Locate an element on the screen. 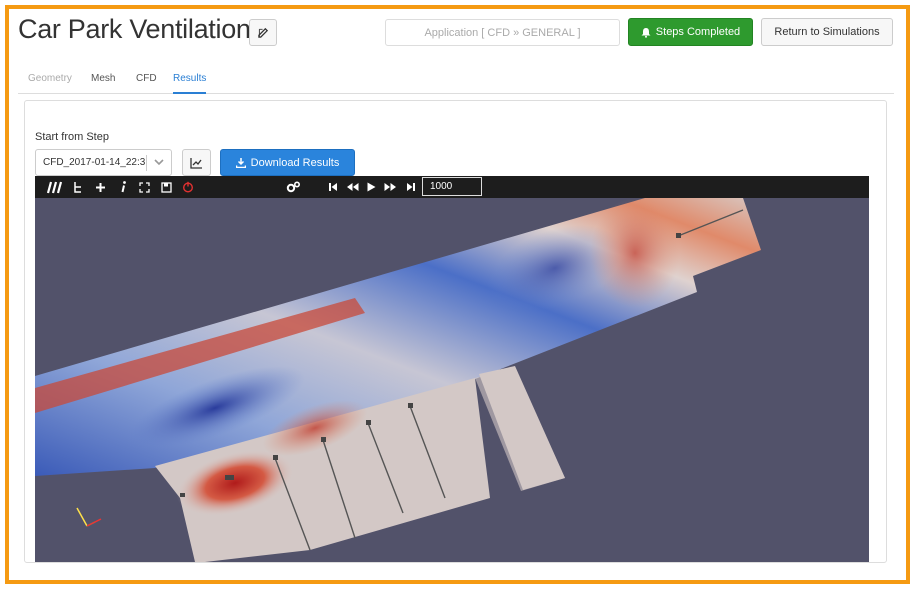  download-results-button: Download Results is located at coordinates (287, 162).